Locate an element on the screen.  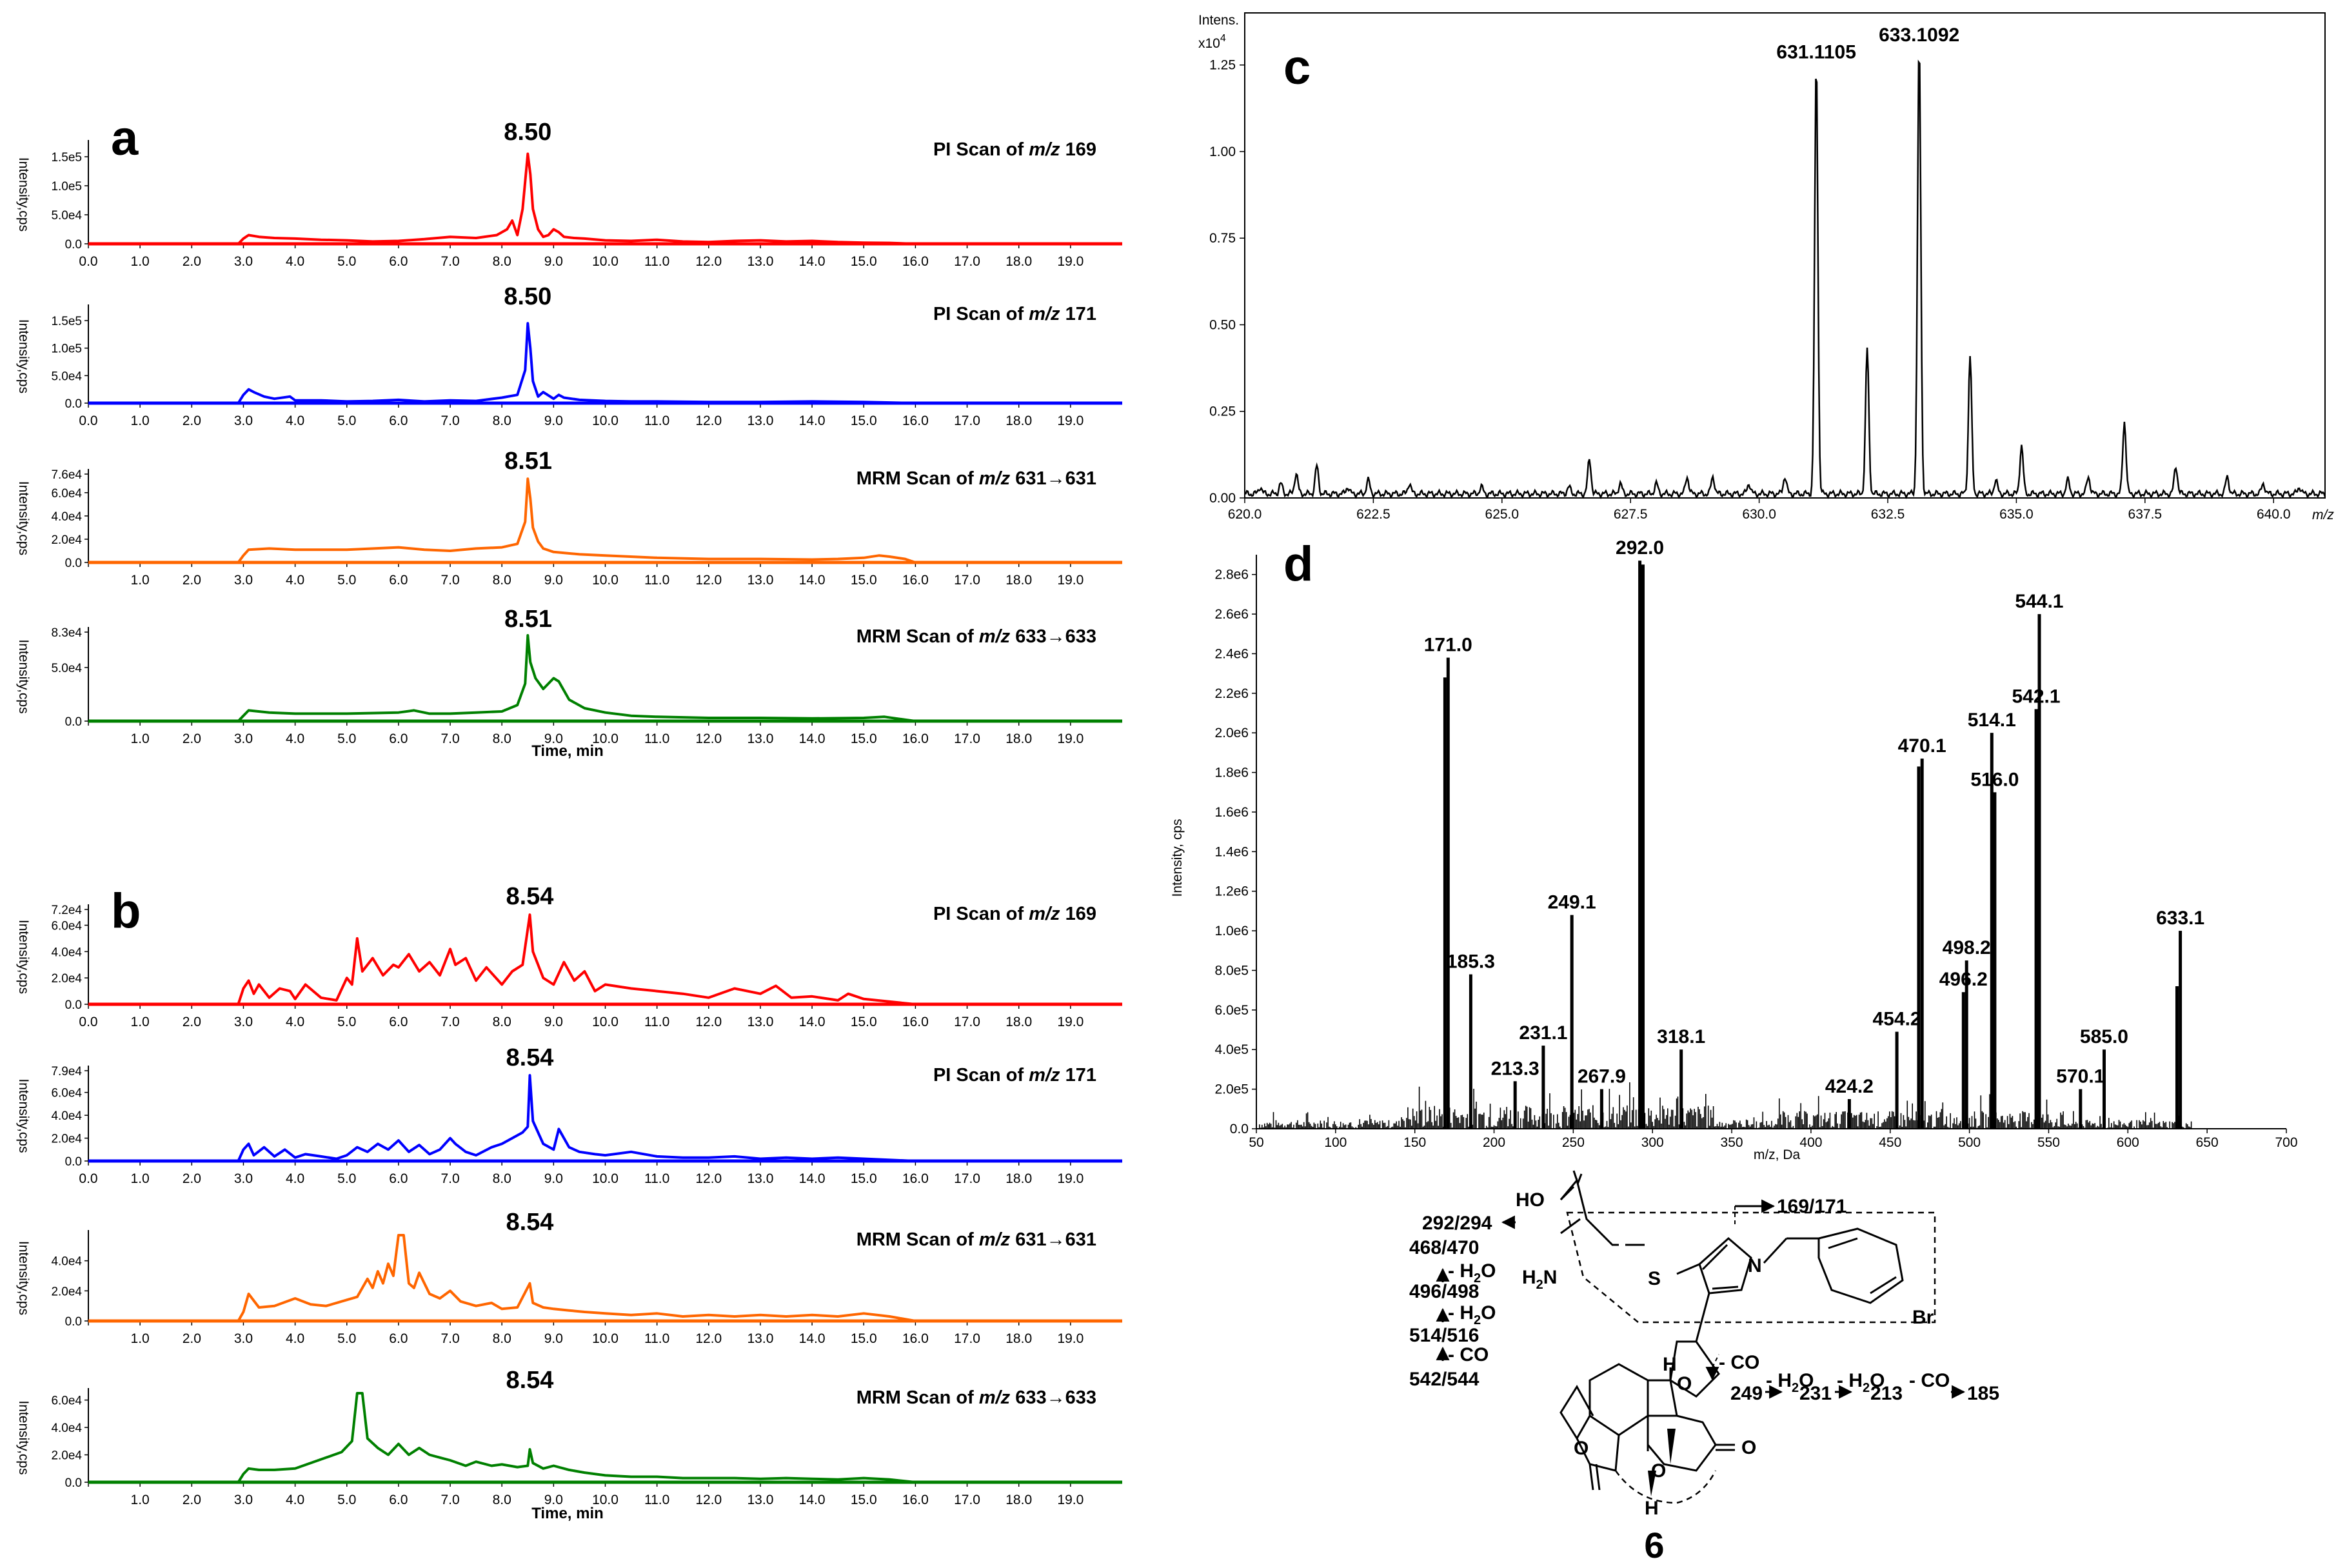
x-tick-label: 0.0 is located at coordinates (88, 421).